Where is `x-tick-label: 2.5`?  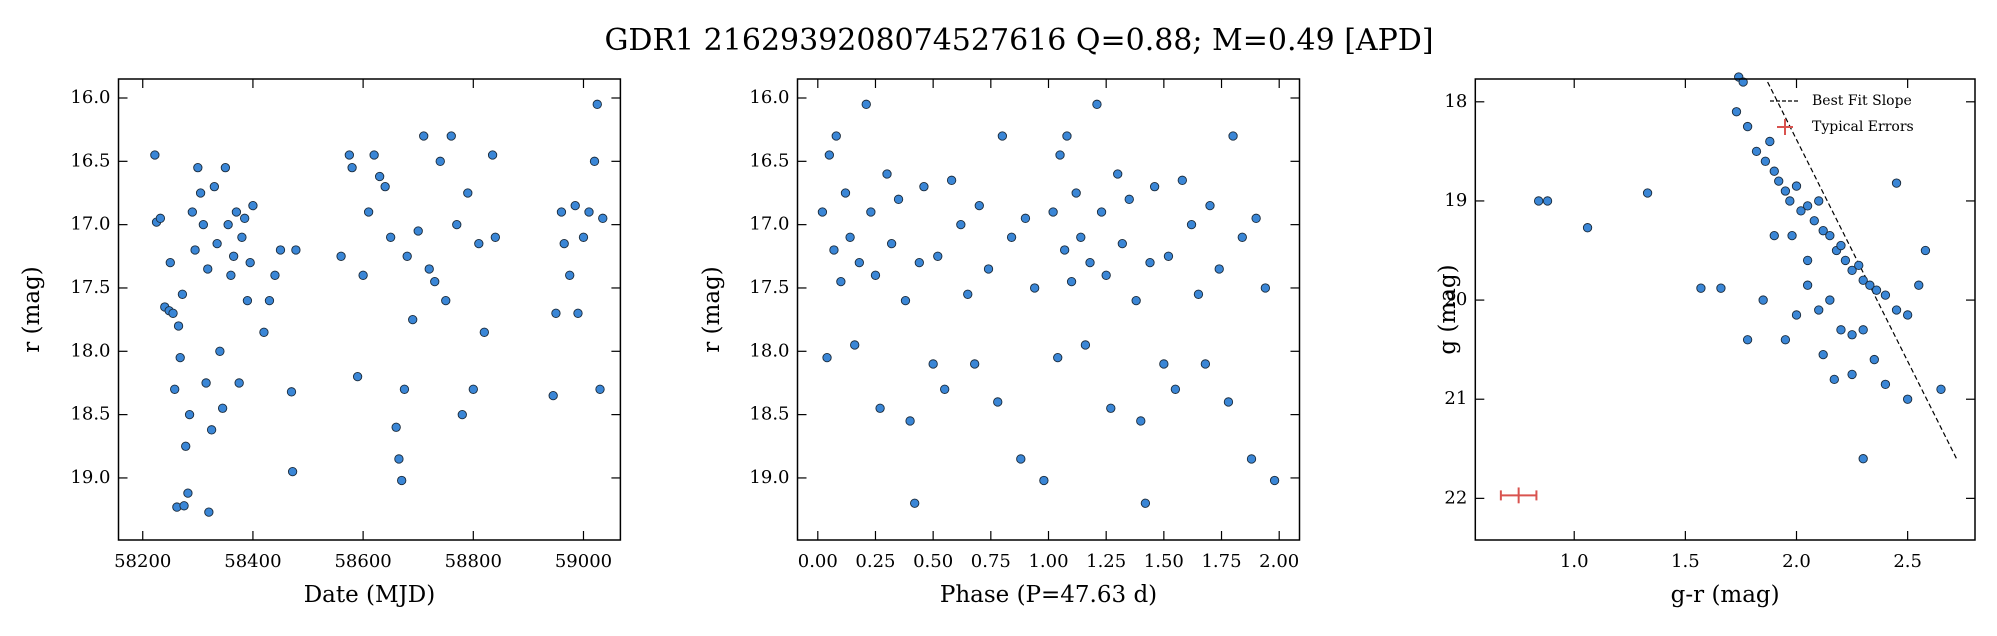
x-tick-label: 2.5 is located at coordinates (1907, 561).